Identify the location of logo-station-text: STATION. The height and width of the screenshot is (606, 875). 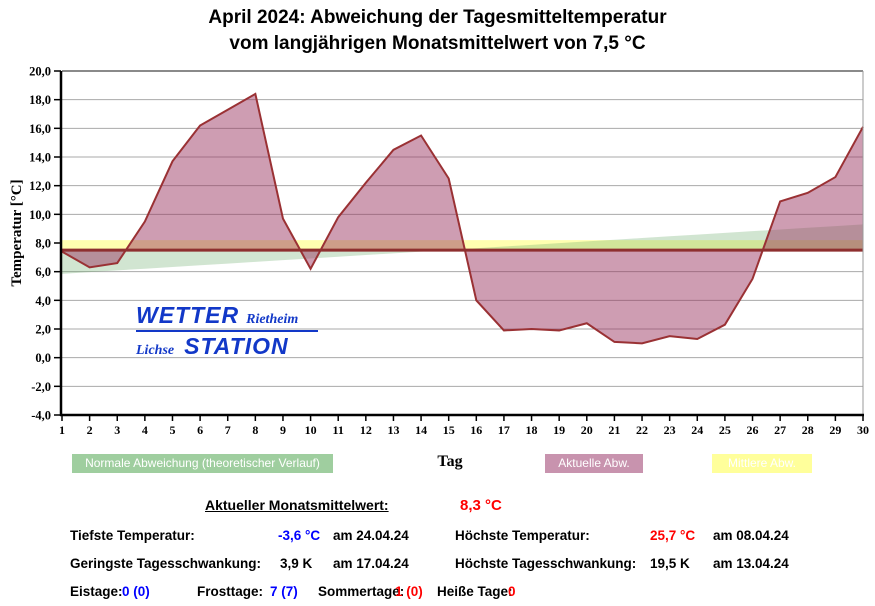
(236, 346).